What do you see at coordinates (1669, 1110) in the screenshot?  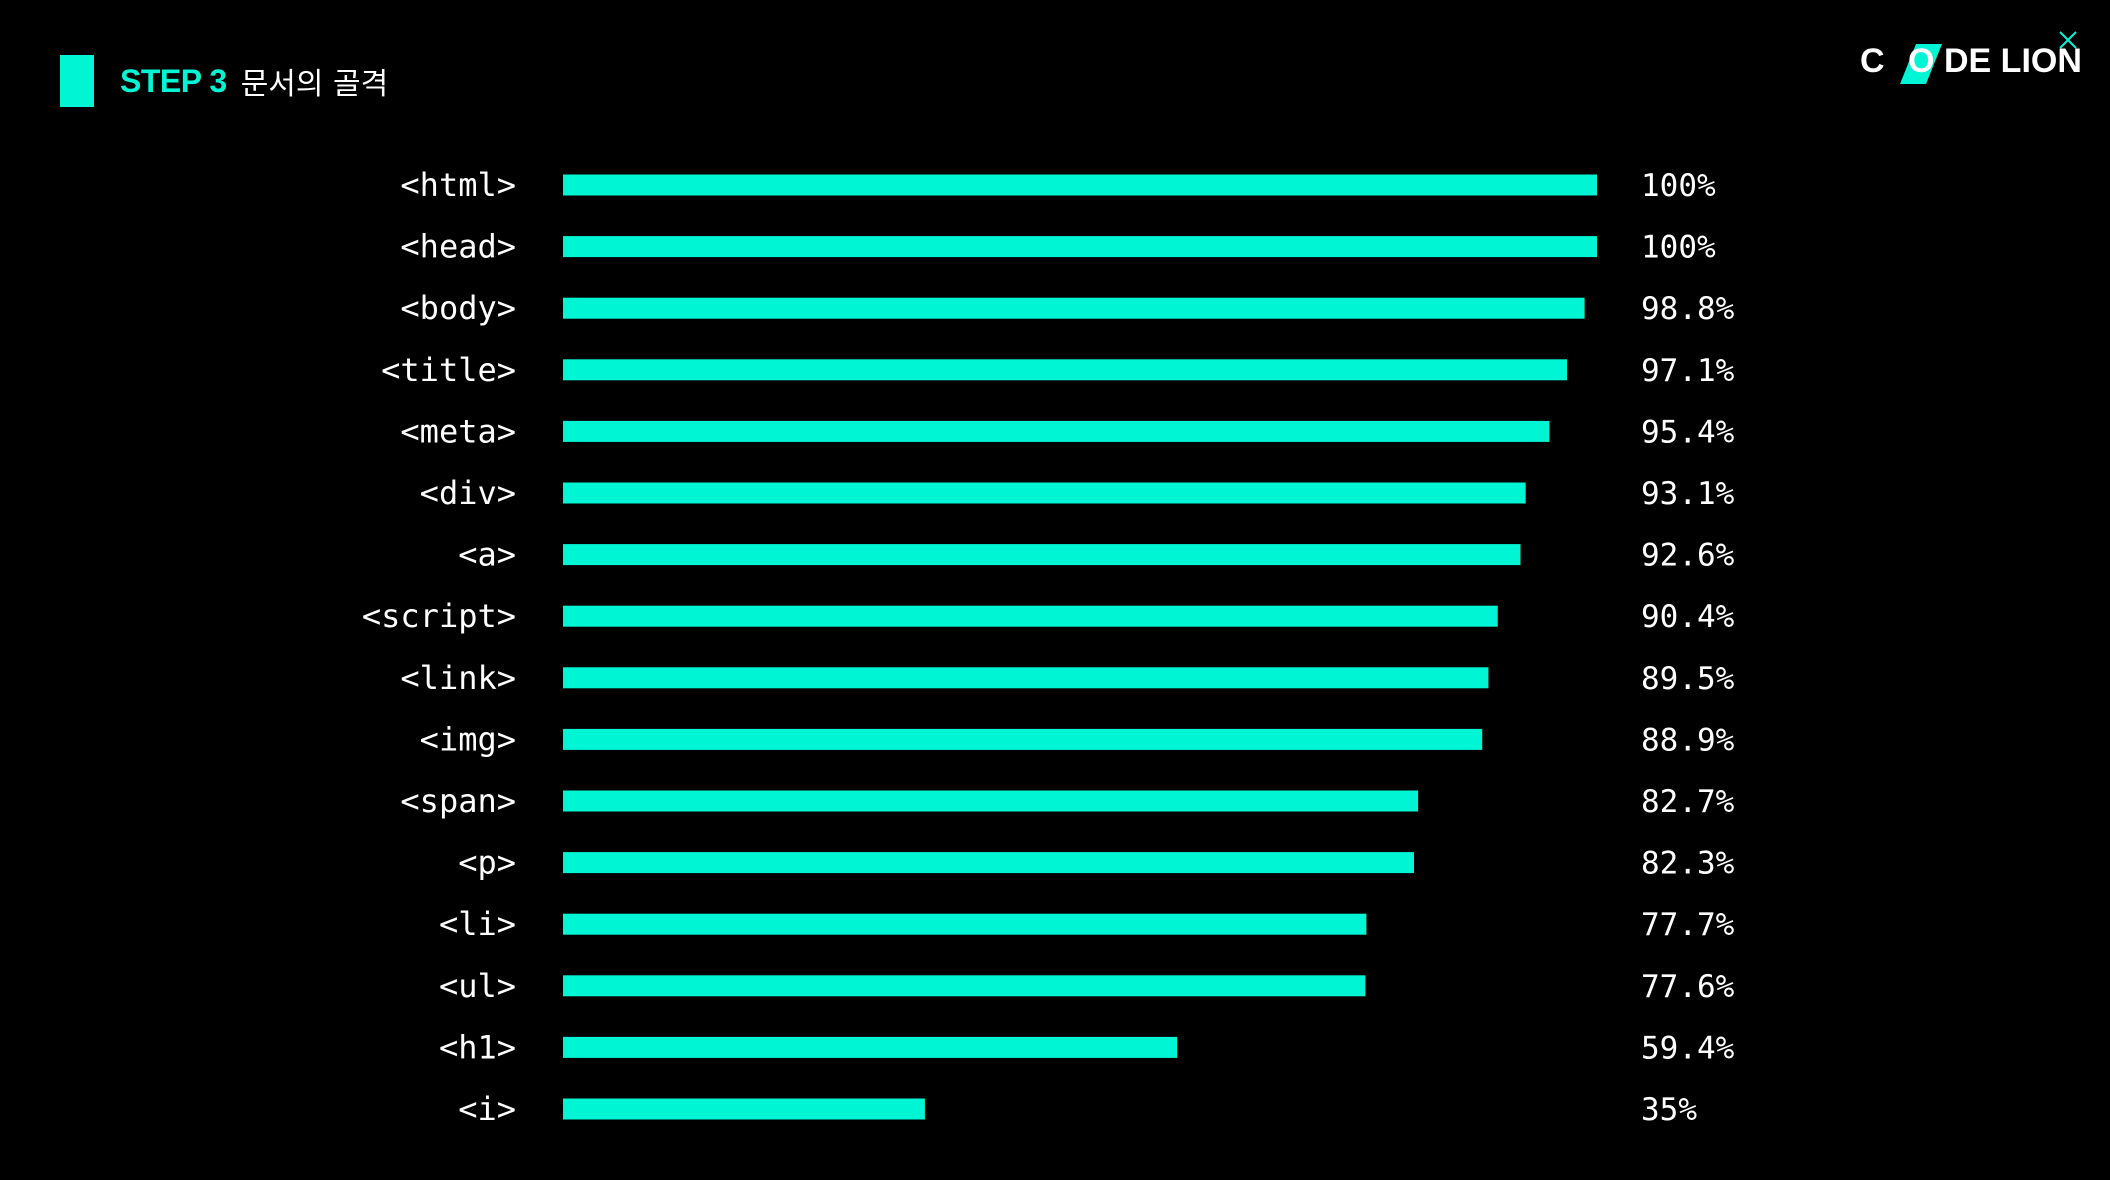 I see `value-label: 35%` at bounding box center [1669, 1110].